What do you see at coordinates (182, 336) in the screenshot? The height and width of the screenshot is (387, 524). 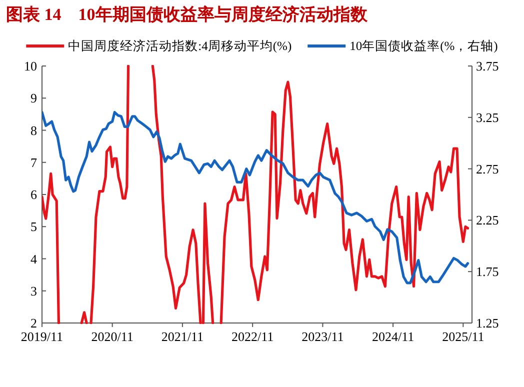 I see `x-tick-label: 2021/11` at bounding box center [182, 336].